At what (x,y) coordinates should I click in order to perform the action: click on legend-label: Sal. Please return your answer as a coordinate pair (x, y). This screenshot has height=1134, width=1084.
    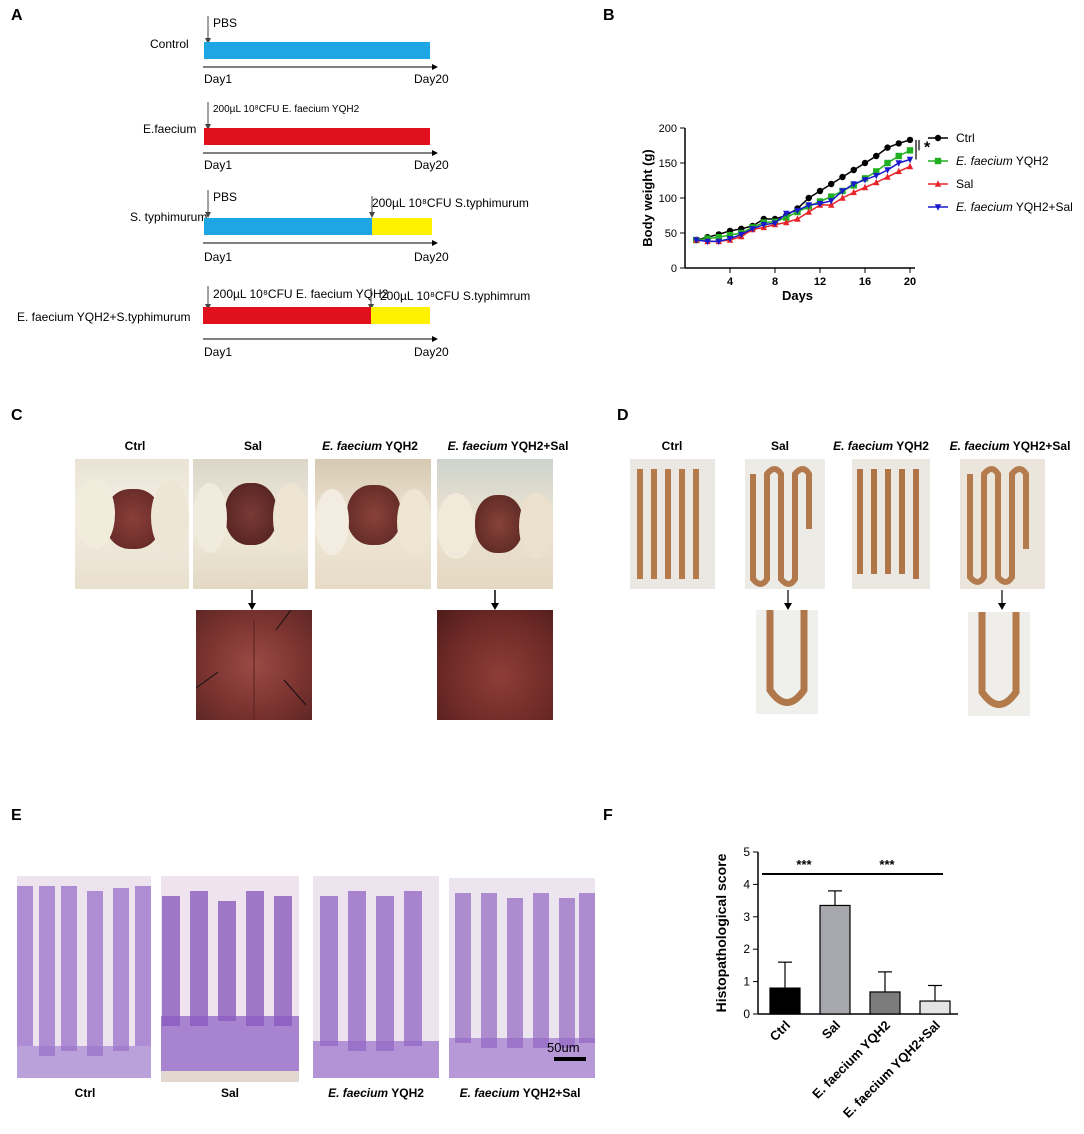
    Looking at the image, I should click on (964, 184).